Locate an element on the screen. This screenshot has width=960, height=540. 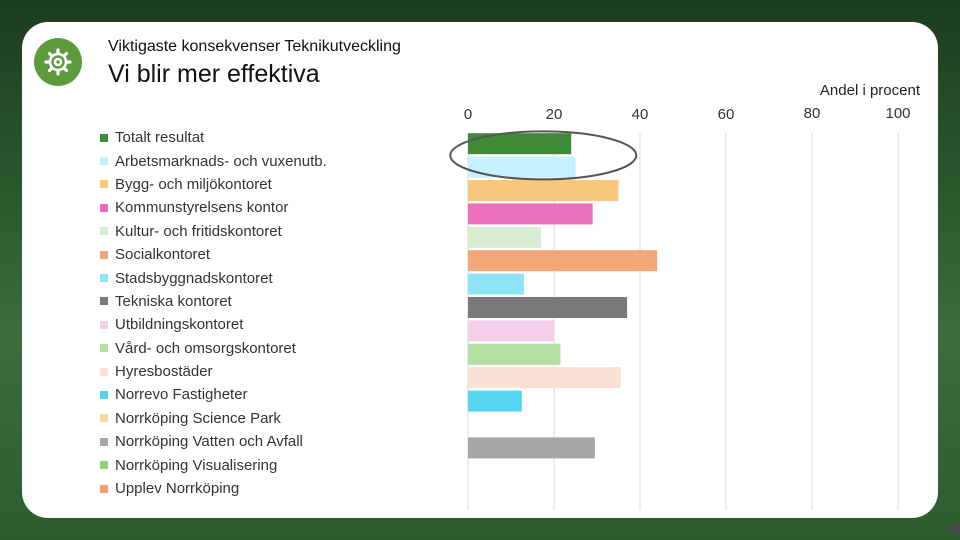
legend-item: Norrköping Vatten och Avfall is located at coordinates (213, 441).